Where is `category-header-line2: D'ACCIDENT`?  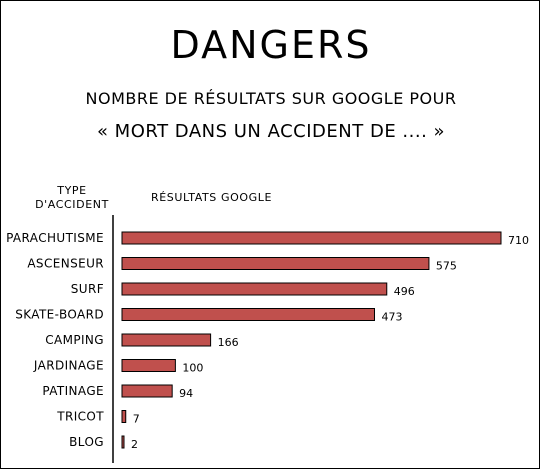 category-header-line2: D'ACCIDENT is located at coordinates (72, 204).